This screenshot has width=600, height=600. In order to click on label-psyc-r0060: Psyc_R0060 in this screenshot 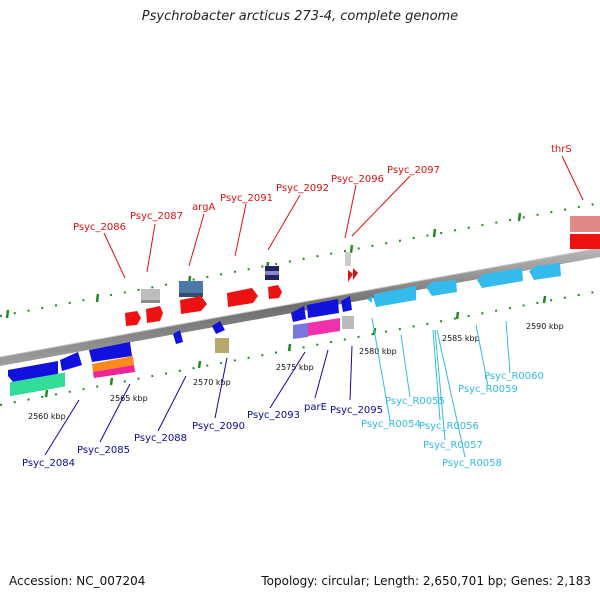, I will do `click(514, 376)`.